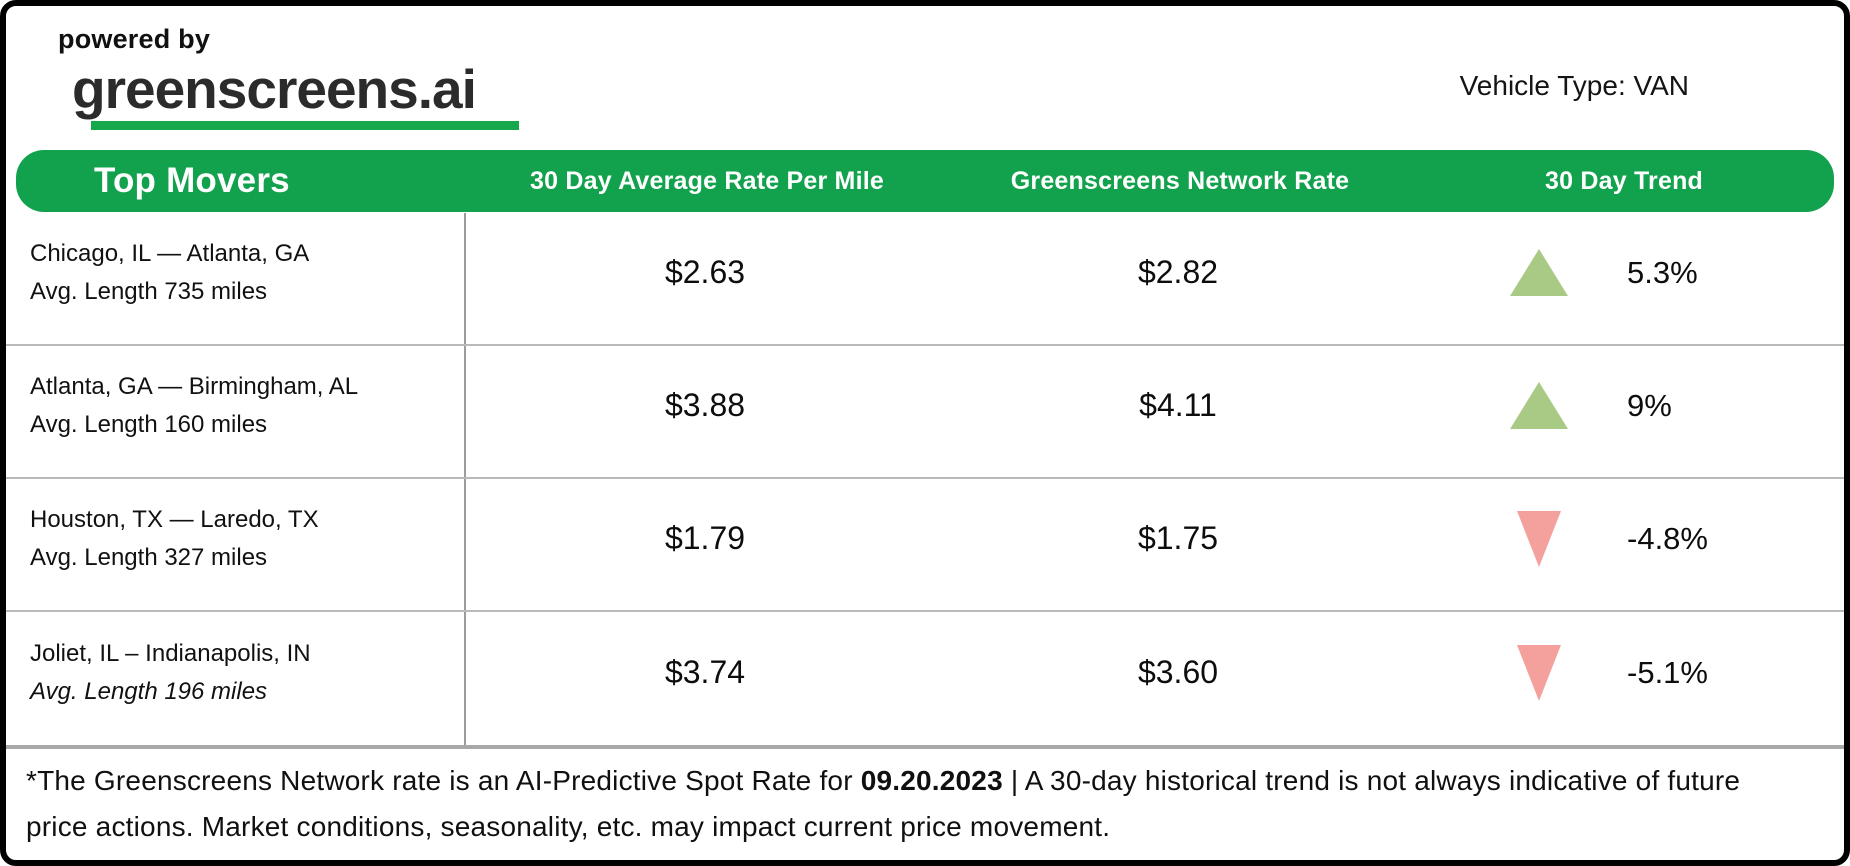  I want to click on trend-cell: 9%, so click(1628, 411).